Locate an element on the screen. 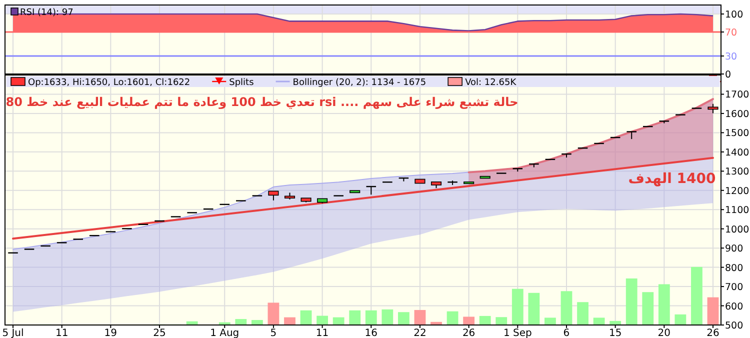 The image size is (750, 338). y-tick-label: 900 is located at coordinates (734, 249).